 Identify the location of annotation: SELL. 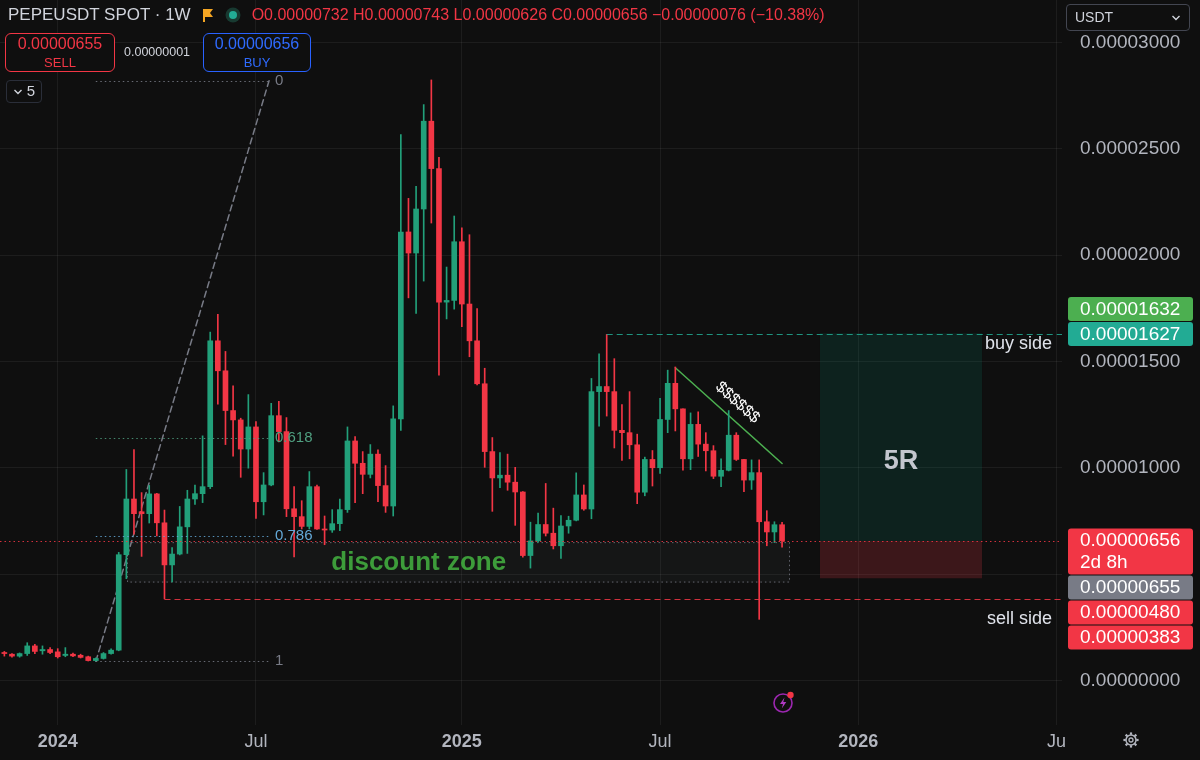
(60, 62).